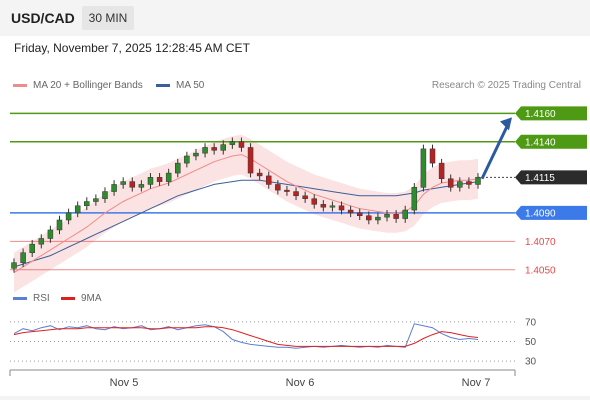 The width and height of the screenshot is (590, 400). Describe the element at coordinates (20, 298) in the screenshot. I see `rsi-swatch` at that location.